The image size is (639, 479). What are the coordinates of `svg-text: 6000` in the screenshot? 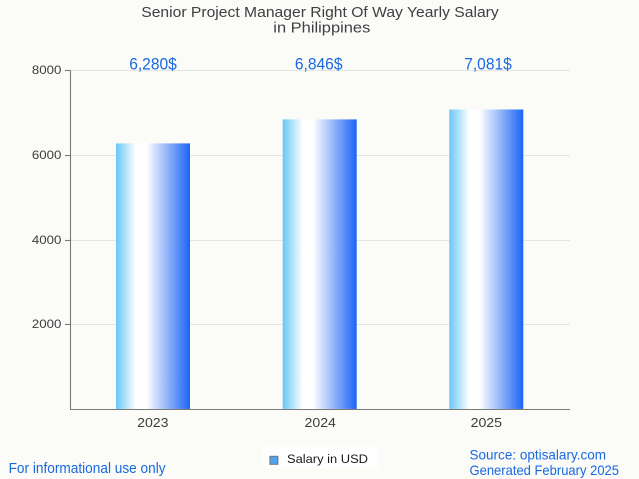 It's located at (47, 155).